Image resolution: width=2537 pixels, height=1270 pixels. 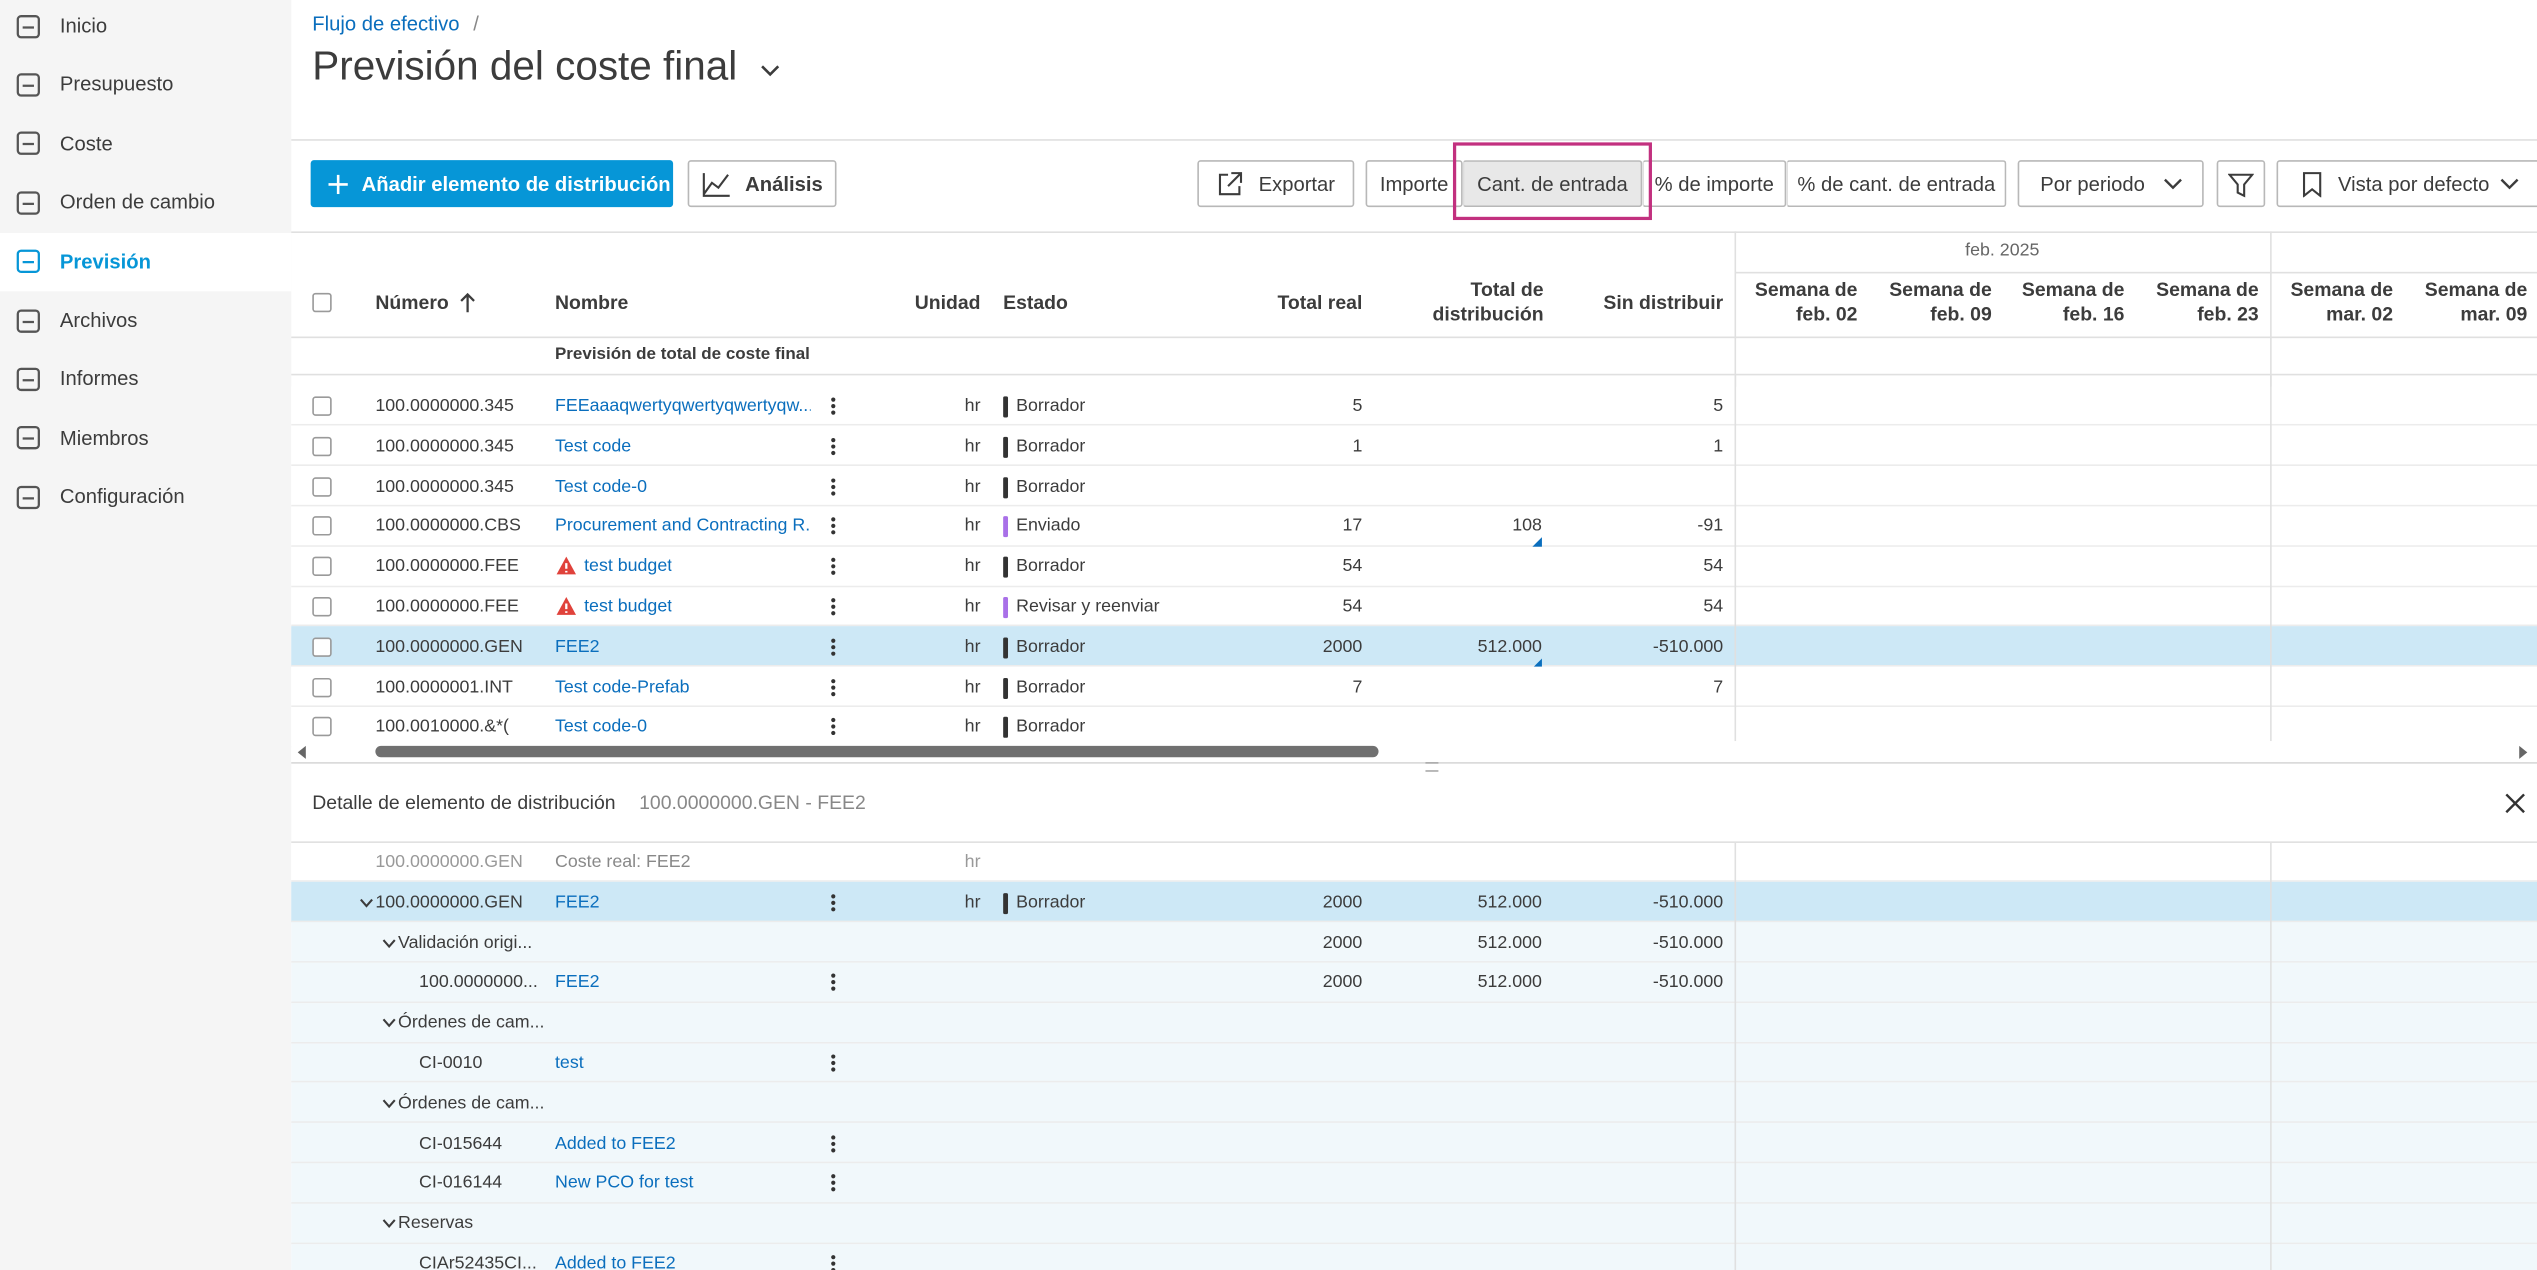 I want to click on breadcrumb: Flujo de efectivo, so click(x=386, y=24).